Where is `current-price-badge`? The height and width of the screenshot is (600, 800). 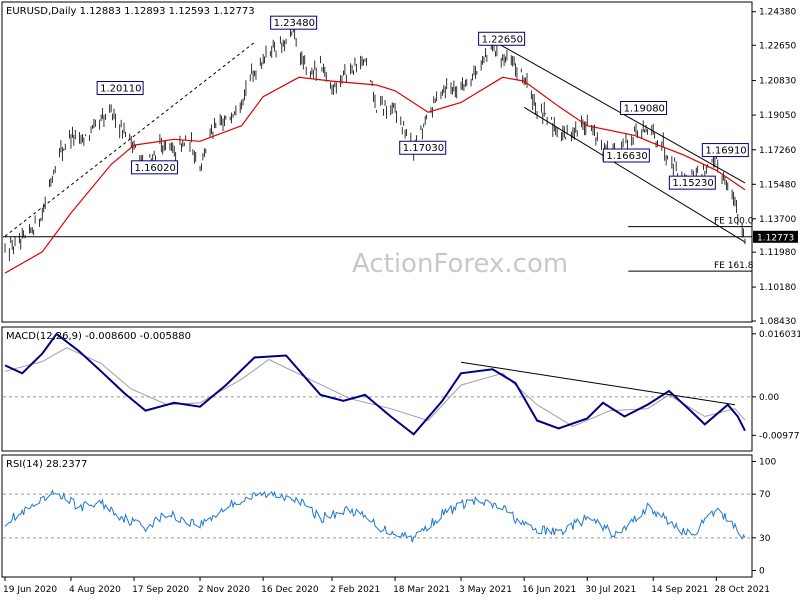
current-price-badge is located at coordinates (775, 236).